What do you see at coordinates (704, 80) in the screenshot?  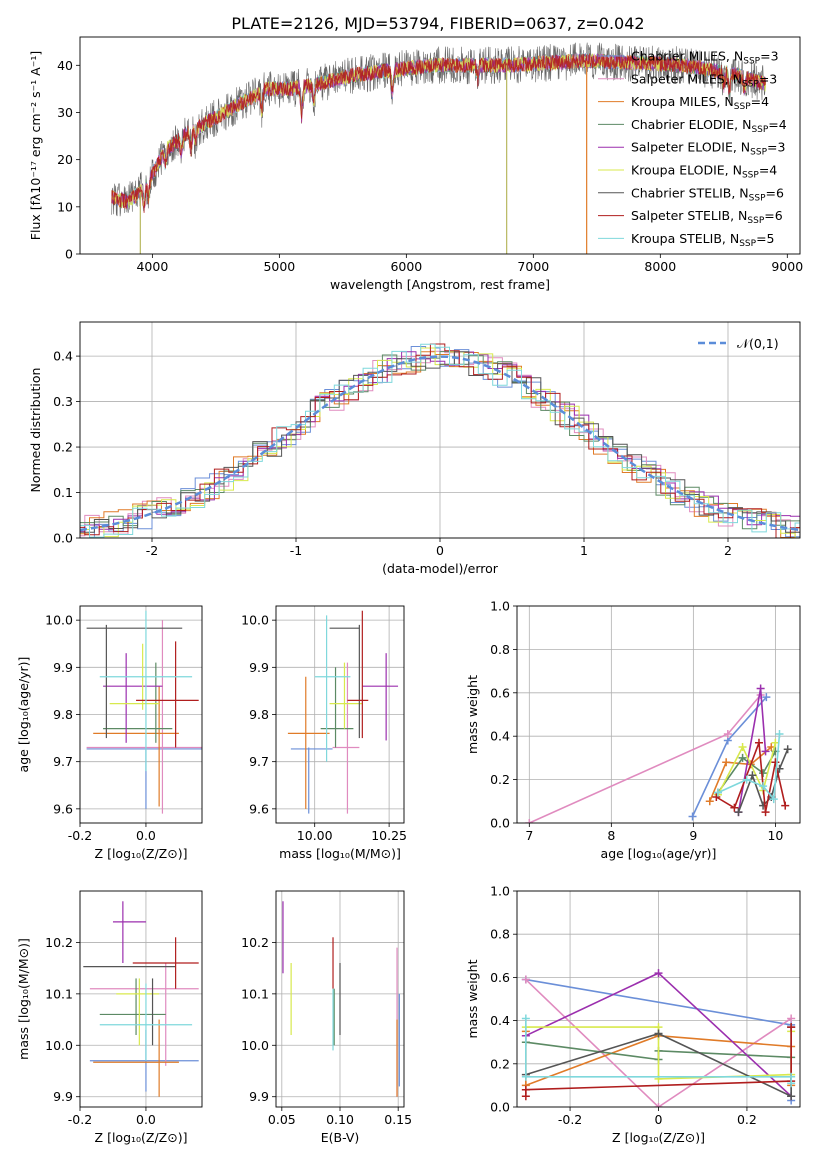 I see `legend-label: Salpeter MILES, NSSP=3` at bounding box center [704, 80].